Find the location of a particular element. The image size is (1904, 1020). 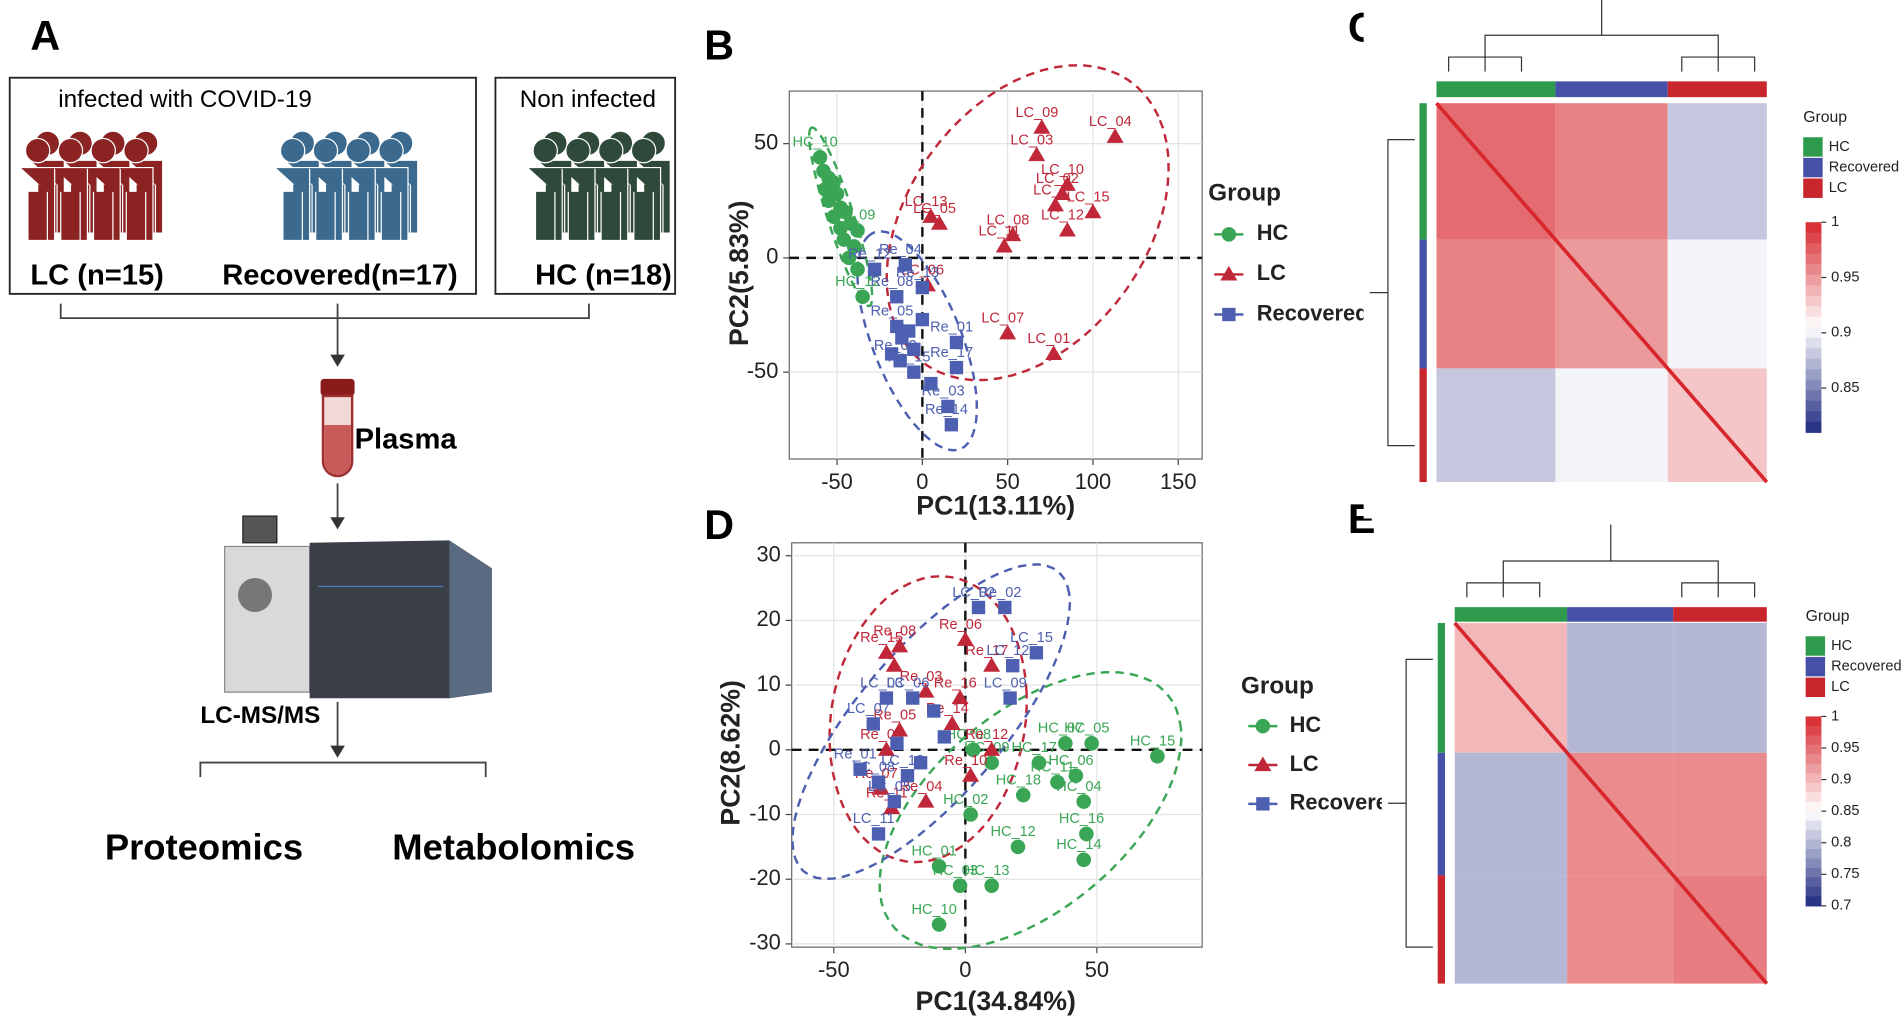

point-label: Re_13 is located at coordinates (917, 273).